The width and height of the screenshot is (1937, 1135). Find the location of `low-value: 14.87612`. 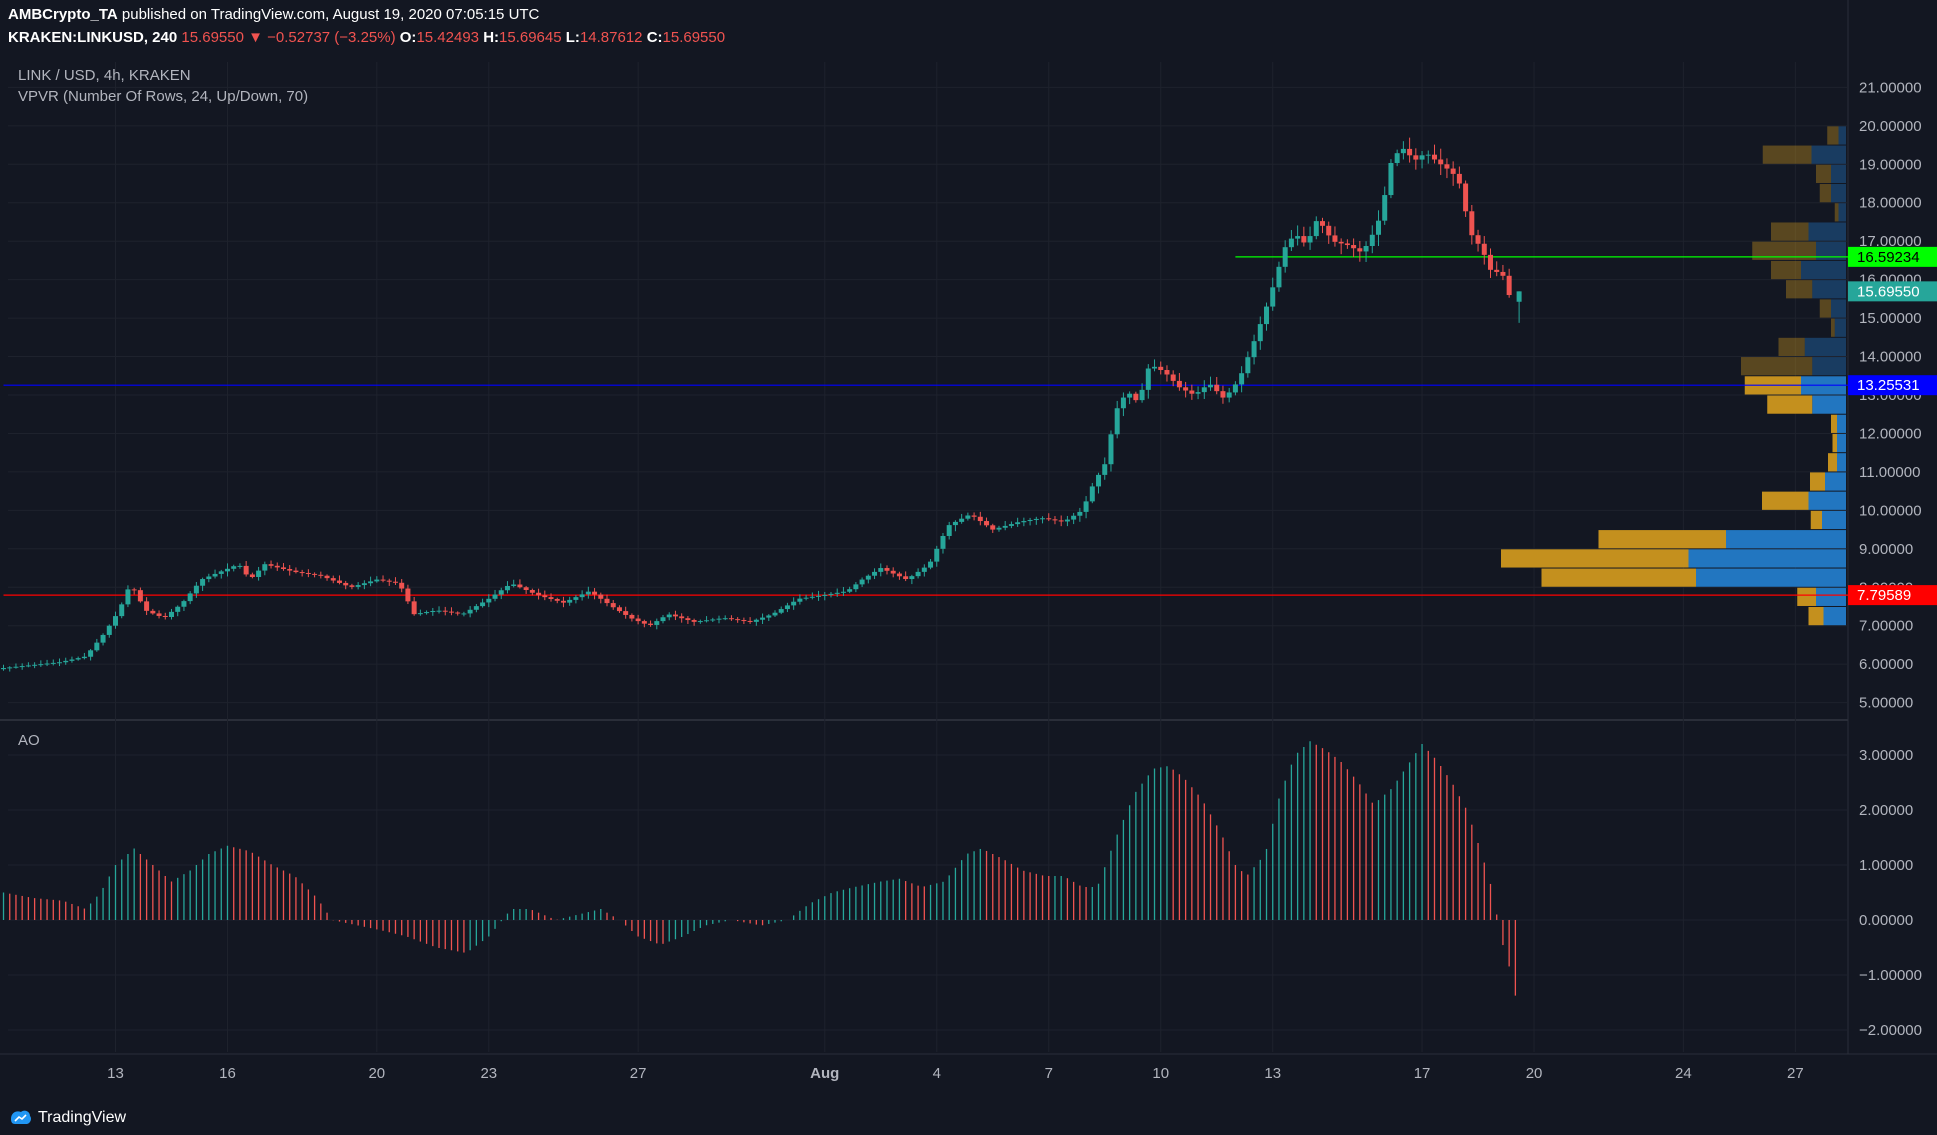

low-value: 14.87612 is located at coordinates (611, 37).